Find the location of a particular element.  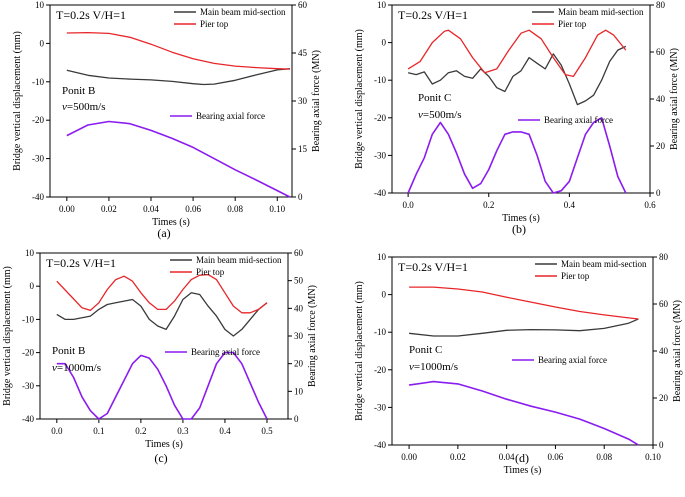

y-right-tick-label: 10 is located at coordinates (299, 391).